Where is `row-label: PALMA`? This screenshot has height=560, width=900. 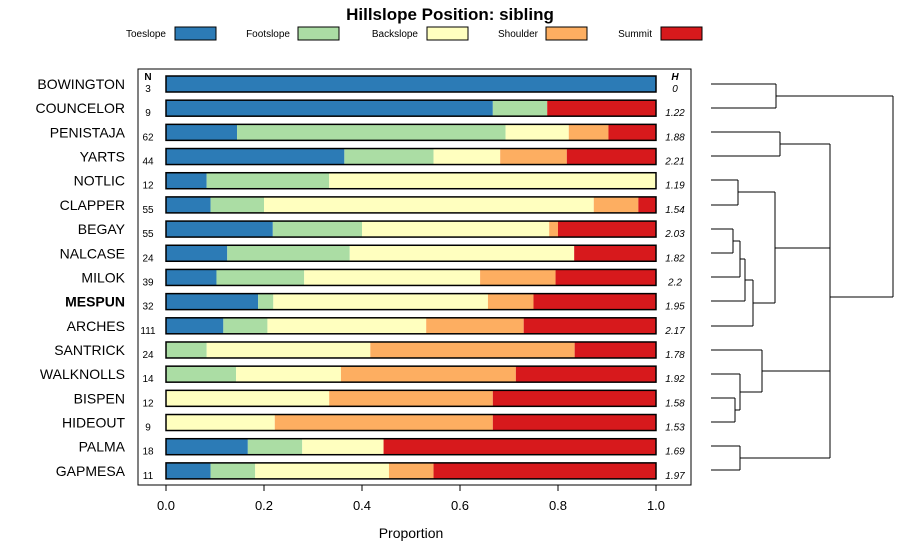 row-label: PALMA is located at coordinates (102, 447).